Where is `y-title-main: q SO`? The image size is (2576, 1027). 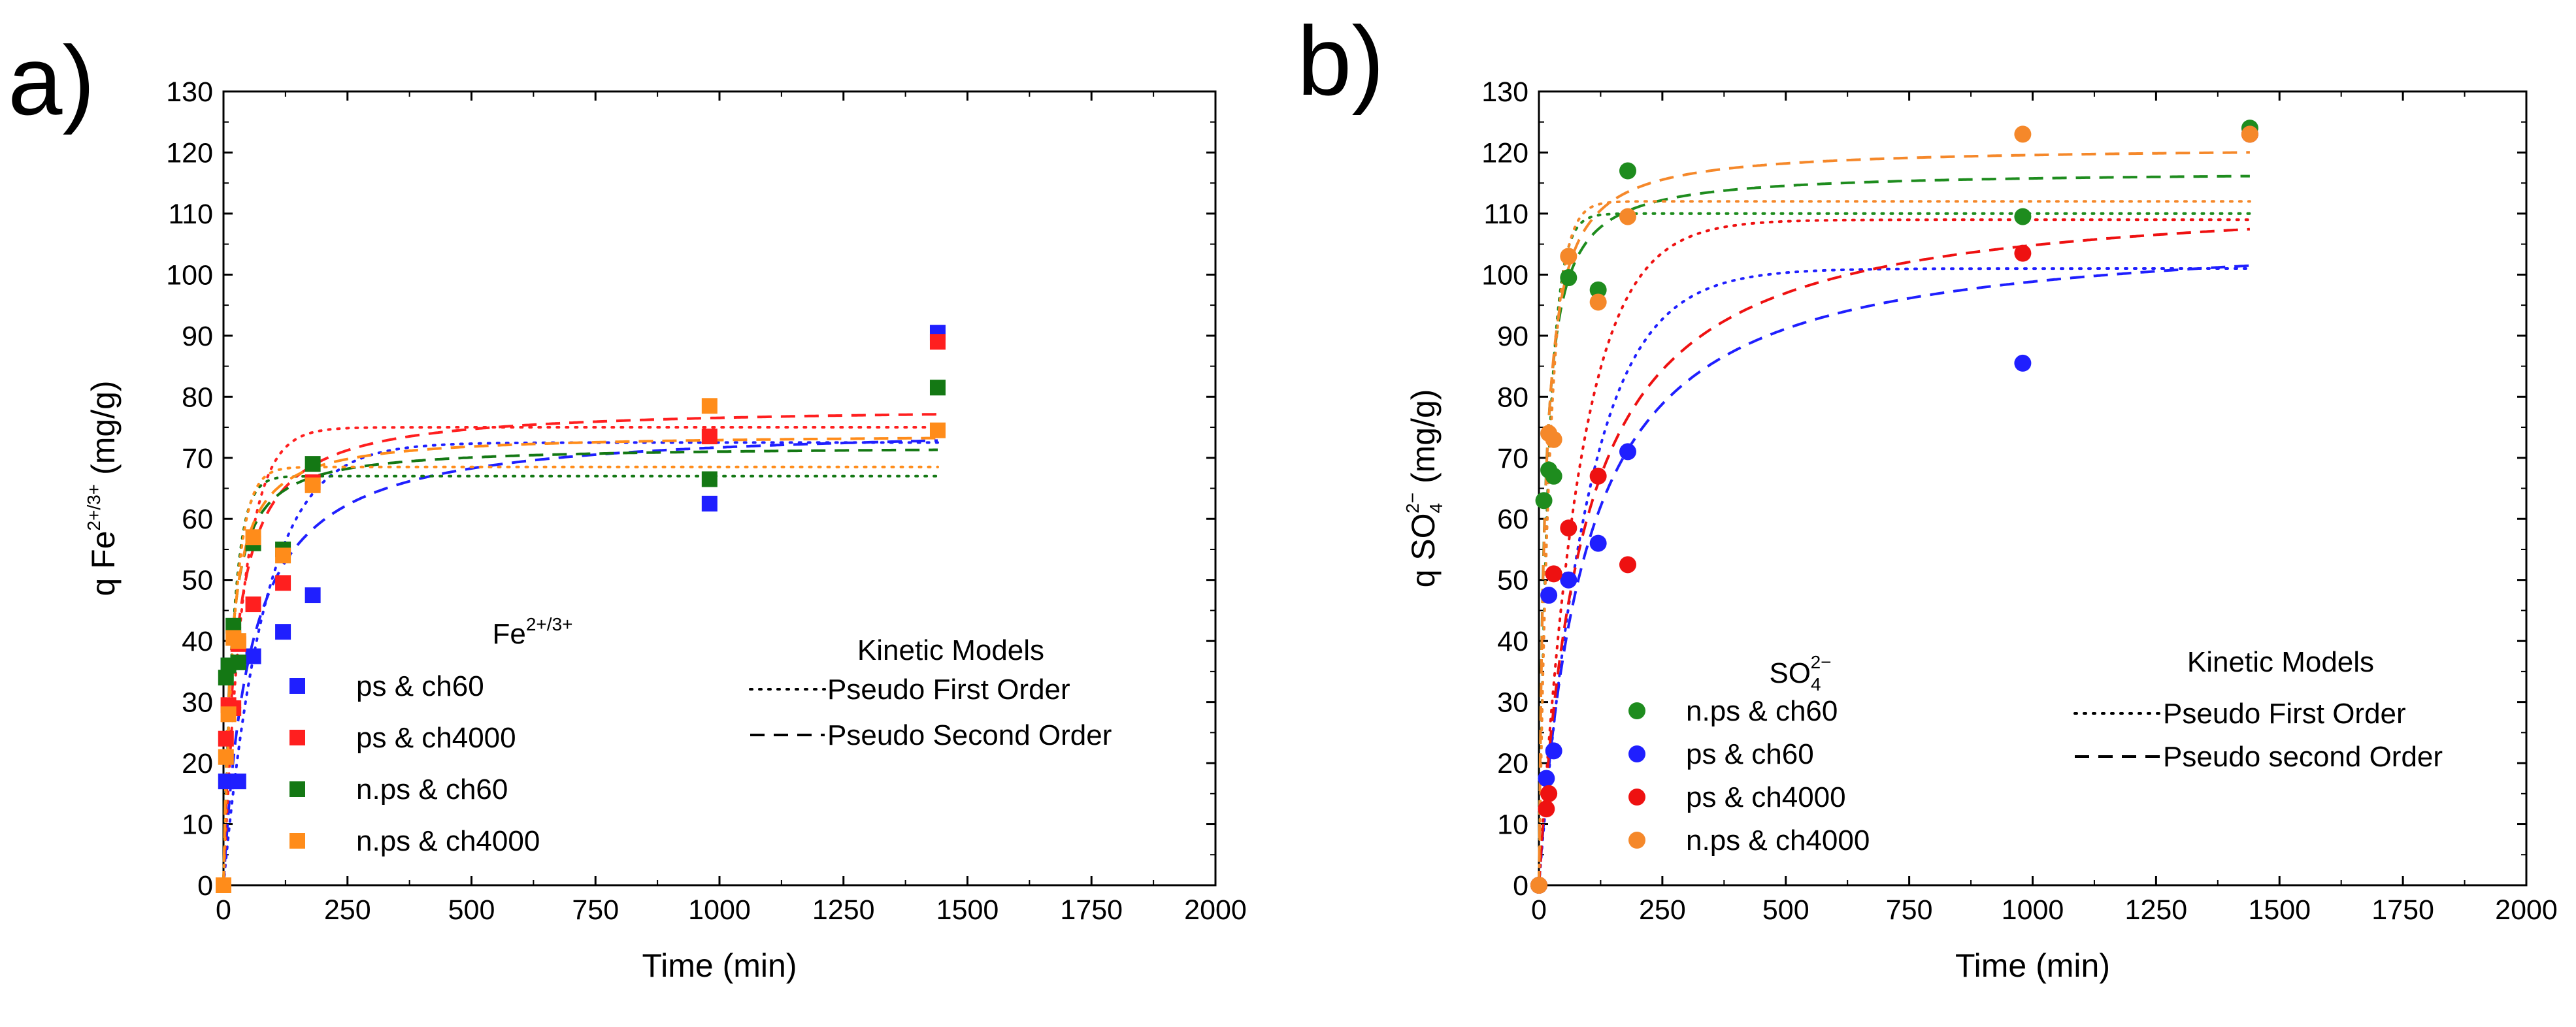 y-title-main: q SO is located at coordinates (1423, 550).